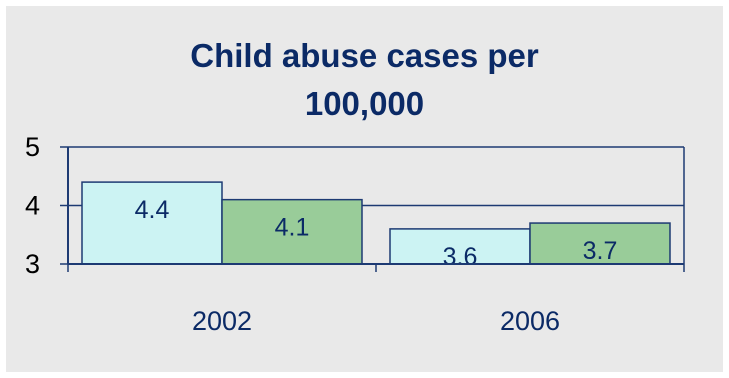  Describe the element at coordinates (32, 206) in the screenshot. I see `y-tick-label-4: 4` at that location.